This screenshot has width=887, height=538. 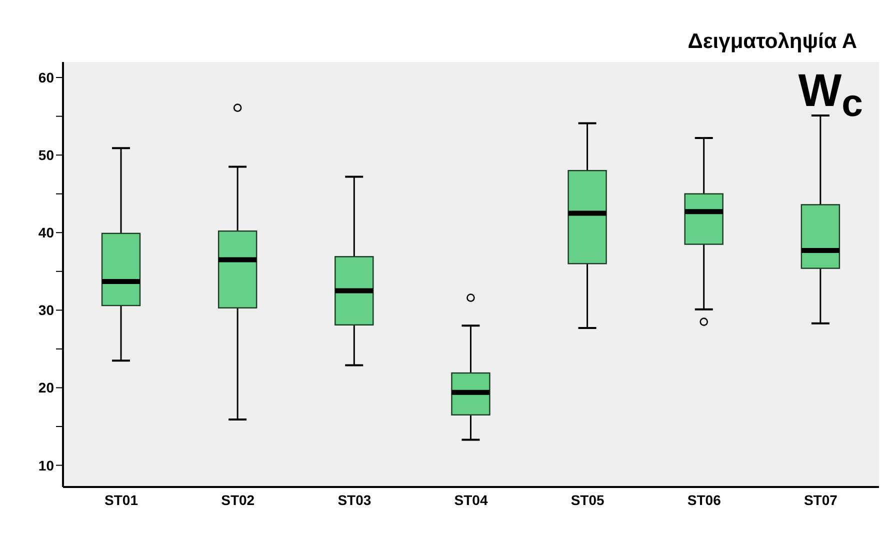 I want to click on x-tick-label: ST04, so click(x=471, y=500).